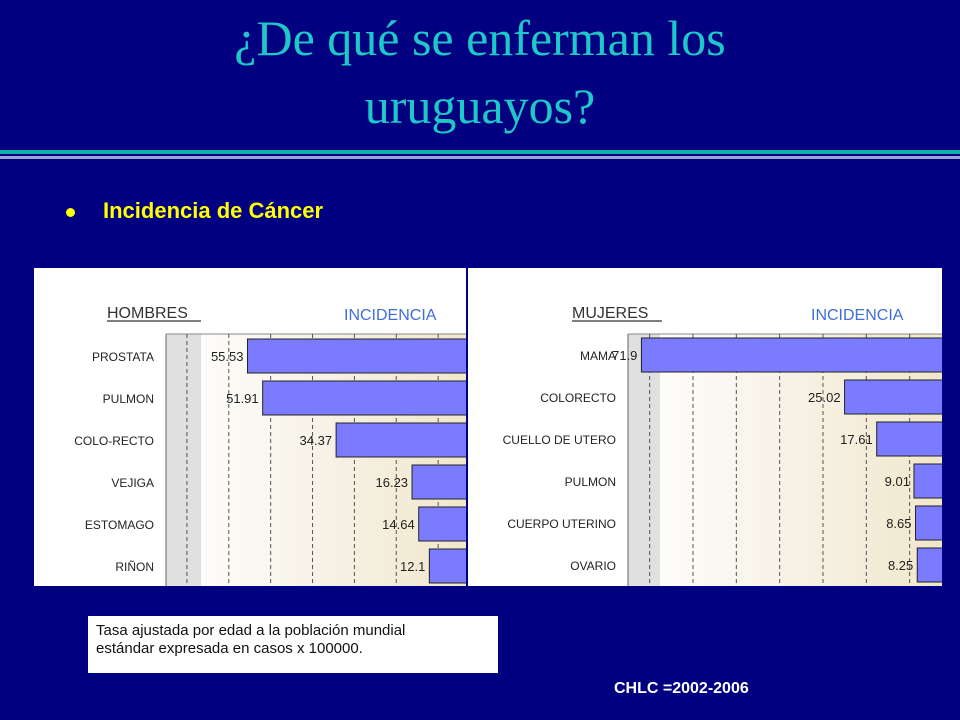 This screenshot has width=960, height=720. I want to click on title-divider-teal, so click(480, 152).